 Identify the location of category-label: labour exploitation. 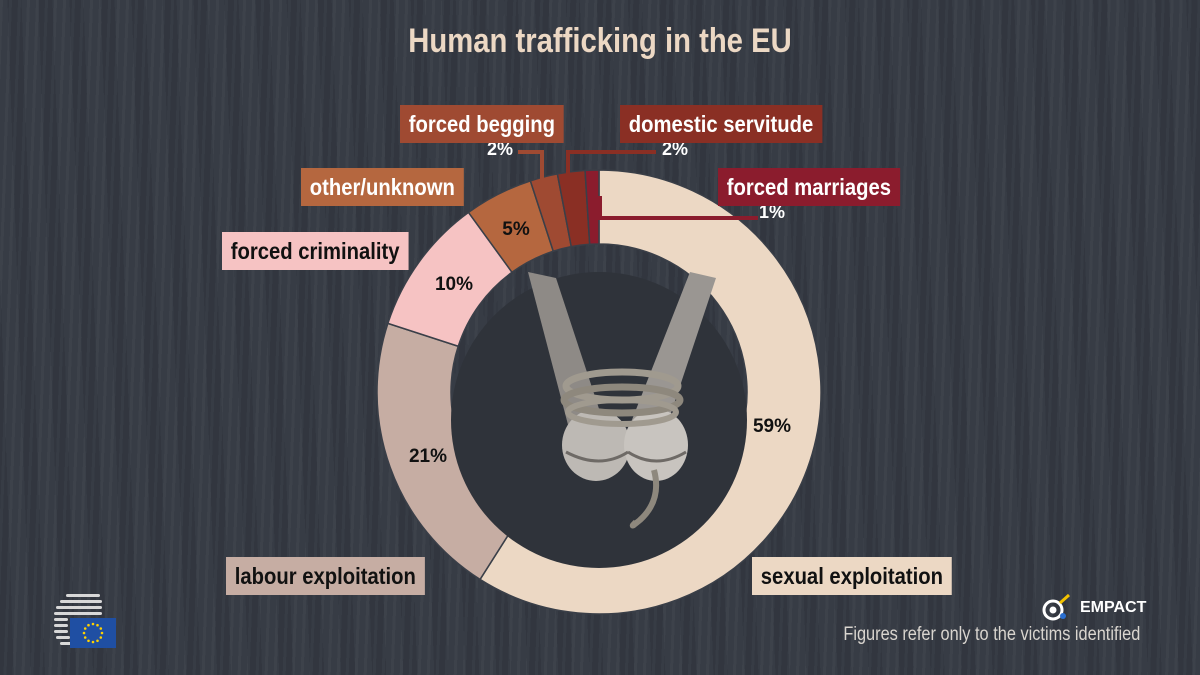
(325, 576).